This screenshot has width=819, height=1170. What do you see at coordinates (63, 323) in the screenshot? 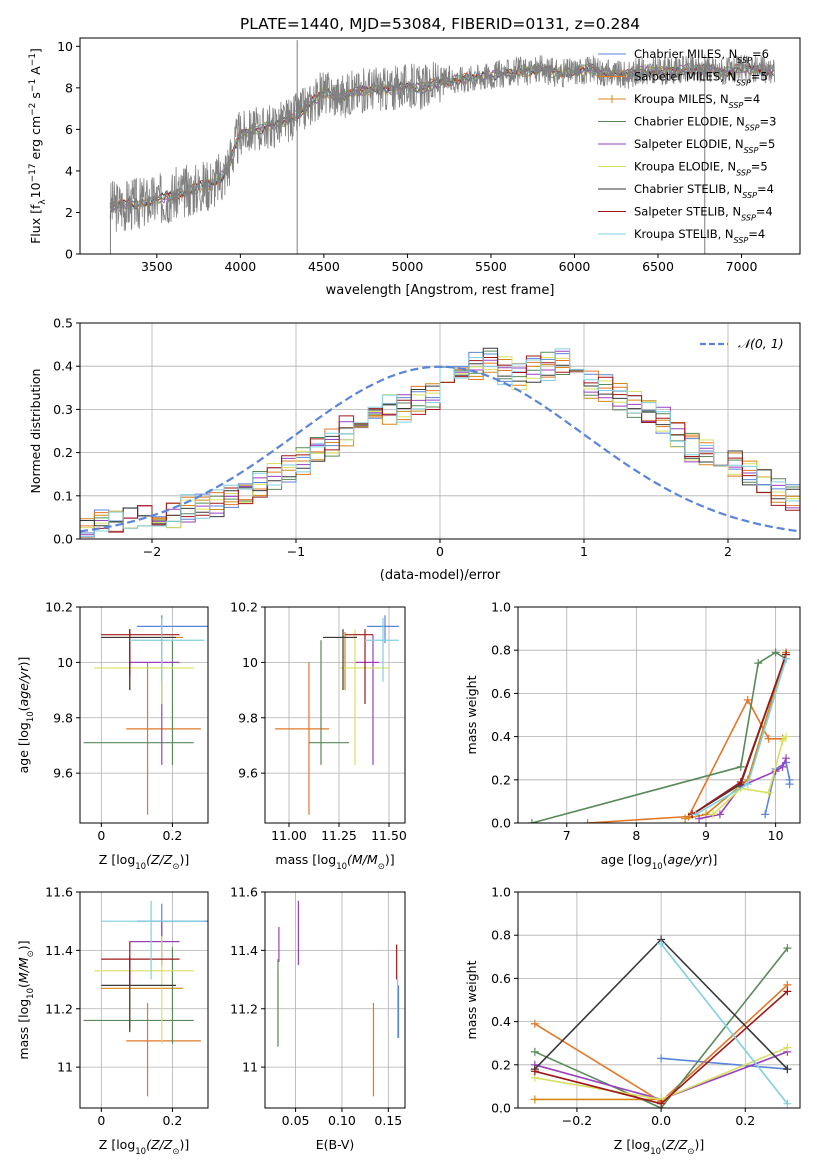
I see `y-tick-label: 0.5` at bounding box center [63, 323].